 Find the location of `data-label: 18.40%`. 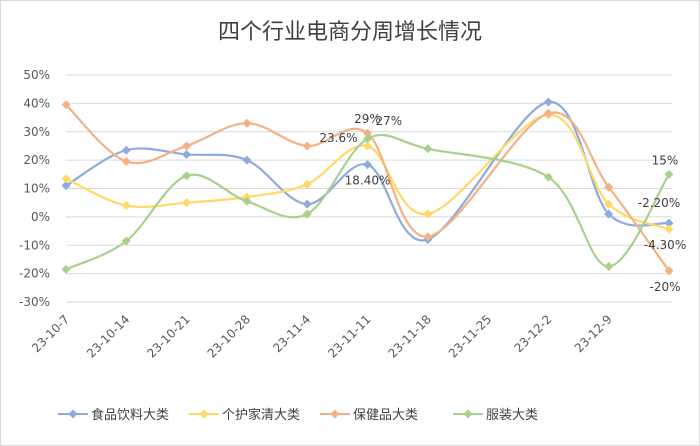

data-label: 18.40% is located at coordinates (368, 181).